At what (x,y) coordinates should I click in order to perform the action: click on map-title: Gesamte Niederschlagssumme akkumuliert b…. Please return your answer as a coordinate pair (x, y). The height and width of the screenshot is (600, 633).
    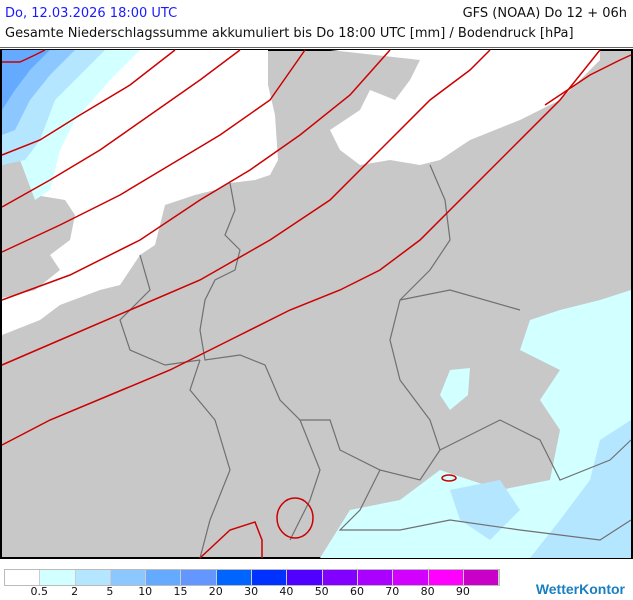
    Looking at the image, I should click on (289, 33).